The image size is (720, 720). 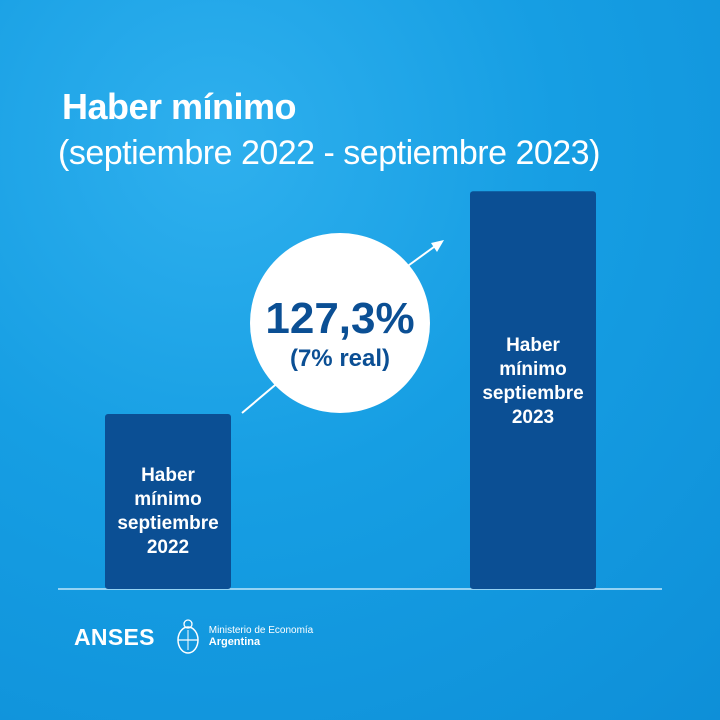 I want to click on bar-label-line: 2023, so click(x=533, y=417).